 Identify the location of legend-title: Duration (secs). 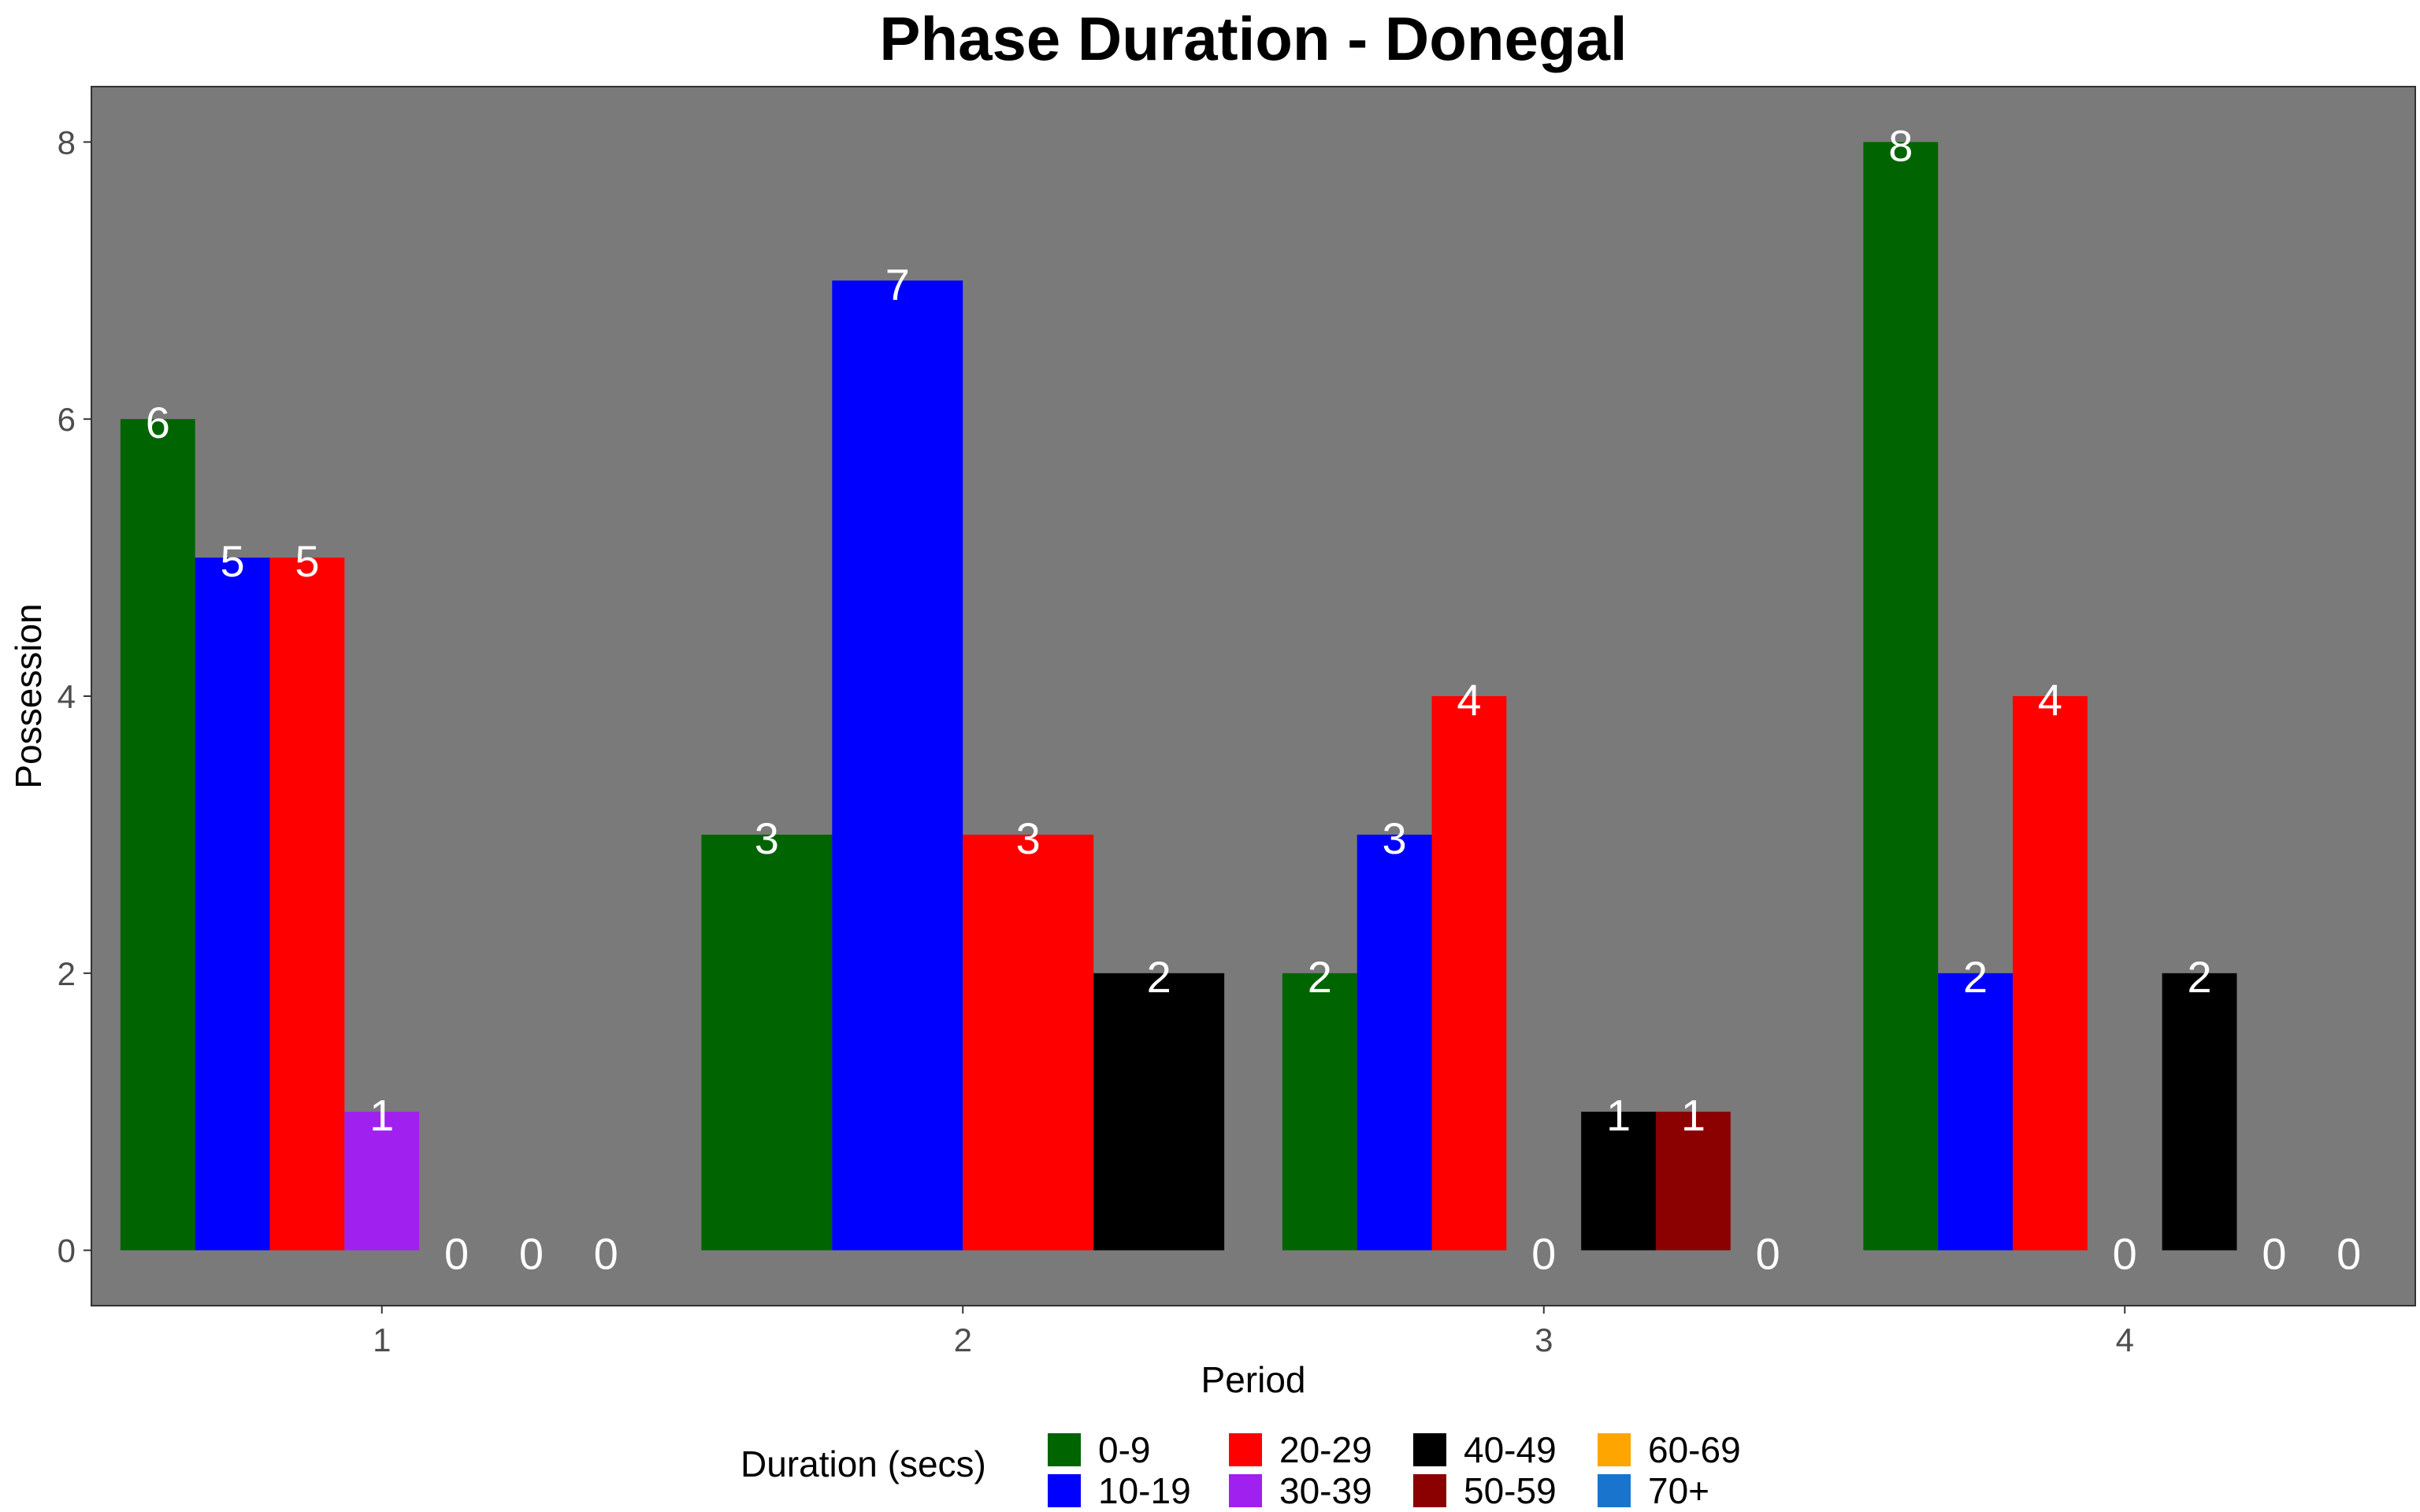
(863, 1463).